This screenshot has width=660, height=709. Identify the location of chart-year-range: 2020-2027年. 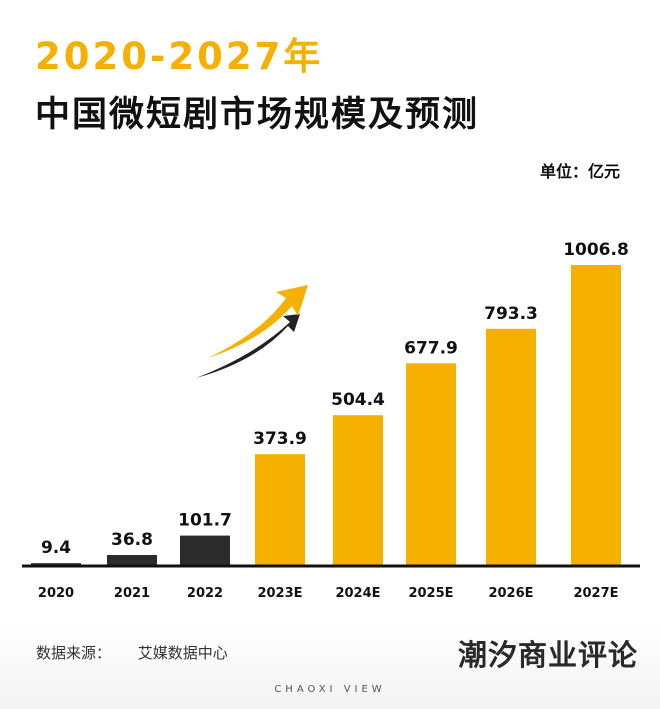
(179, 56).